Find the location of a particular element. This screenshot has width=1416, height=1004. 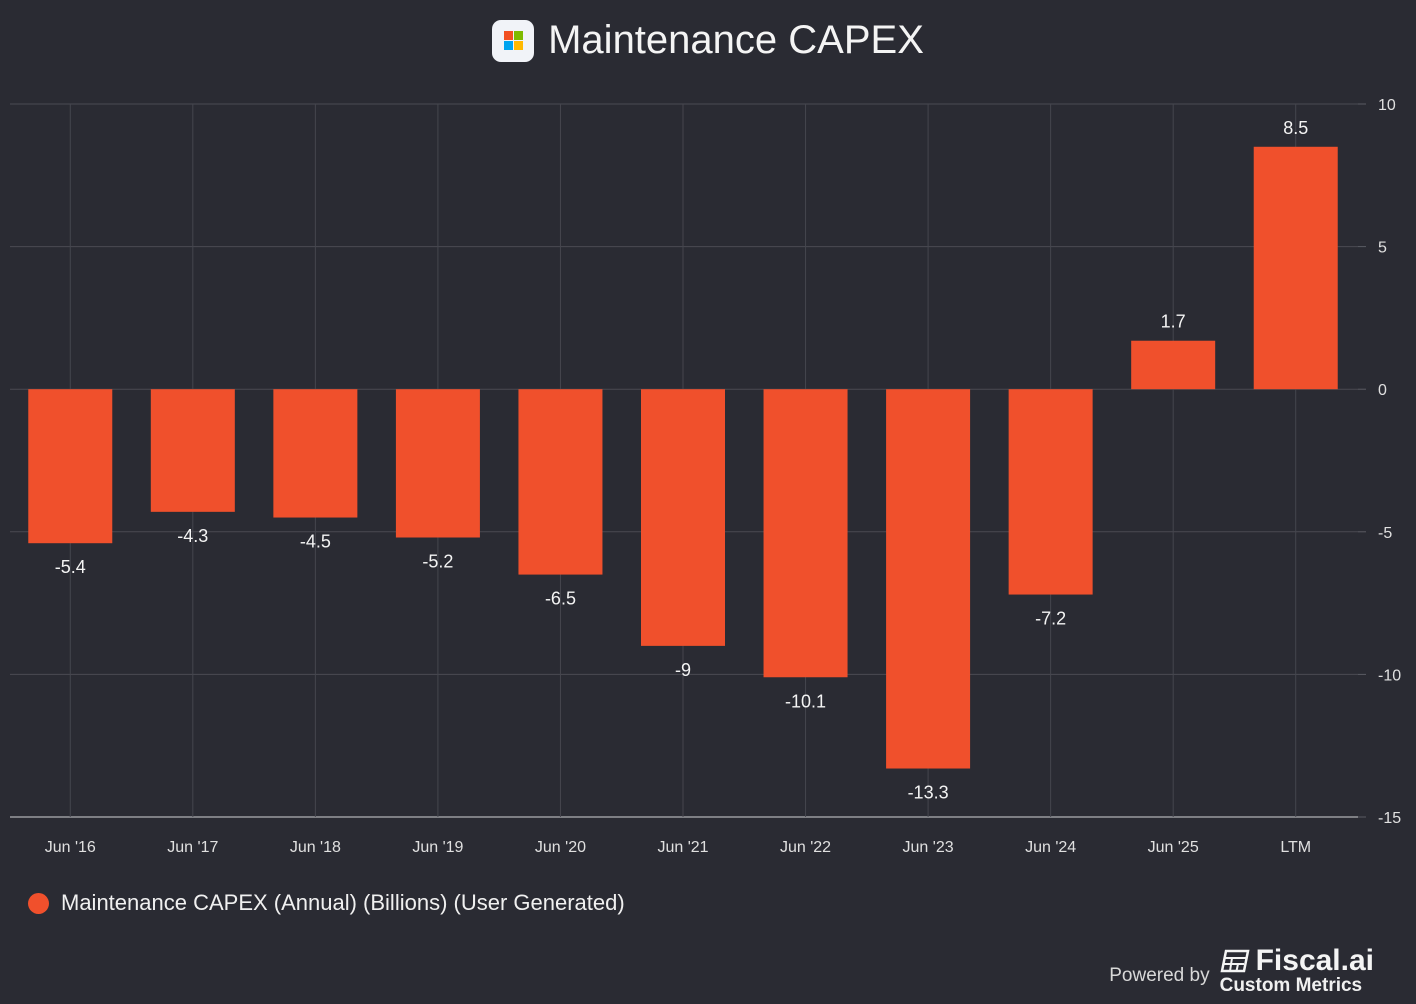

brand-subtitle: Custom Metrics is located at coordinates (1291, 985).